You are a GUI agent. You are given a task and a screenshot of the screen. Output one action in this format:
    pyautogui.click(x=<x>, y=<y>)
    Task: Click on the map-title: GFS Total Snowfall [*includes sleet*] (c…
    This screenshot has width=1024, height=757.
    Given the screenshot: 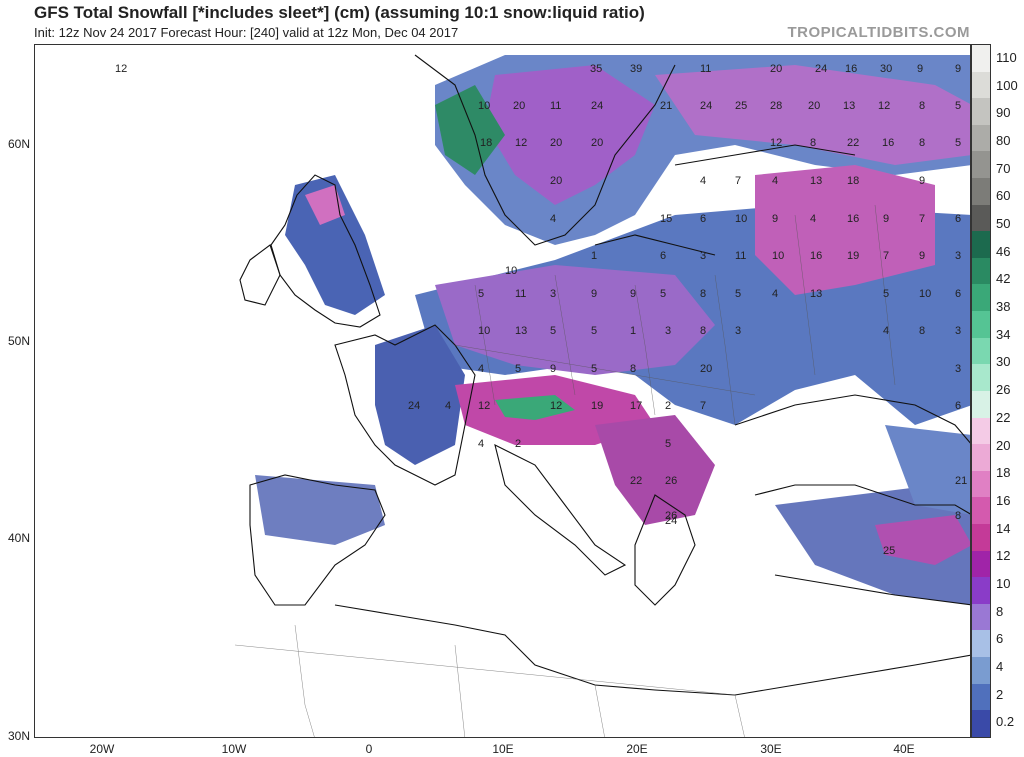 What is the action you would take?
    pyautogui.click(x=339, y=12)
    